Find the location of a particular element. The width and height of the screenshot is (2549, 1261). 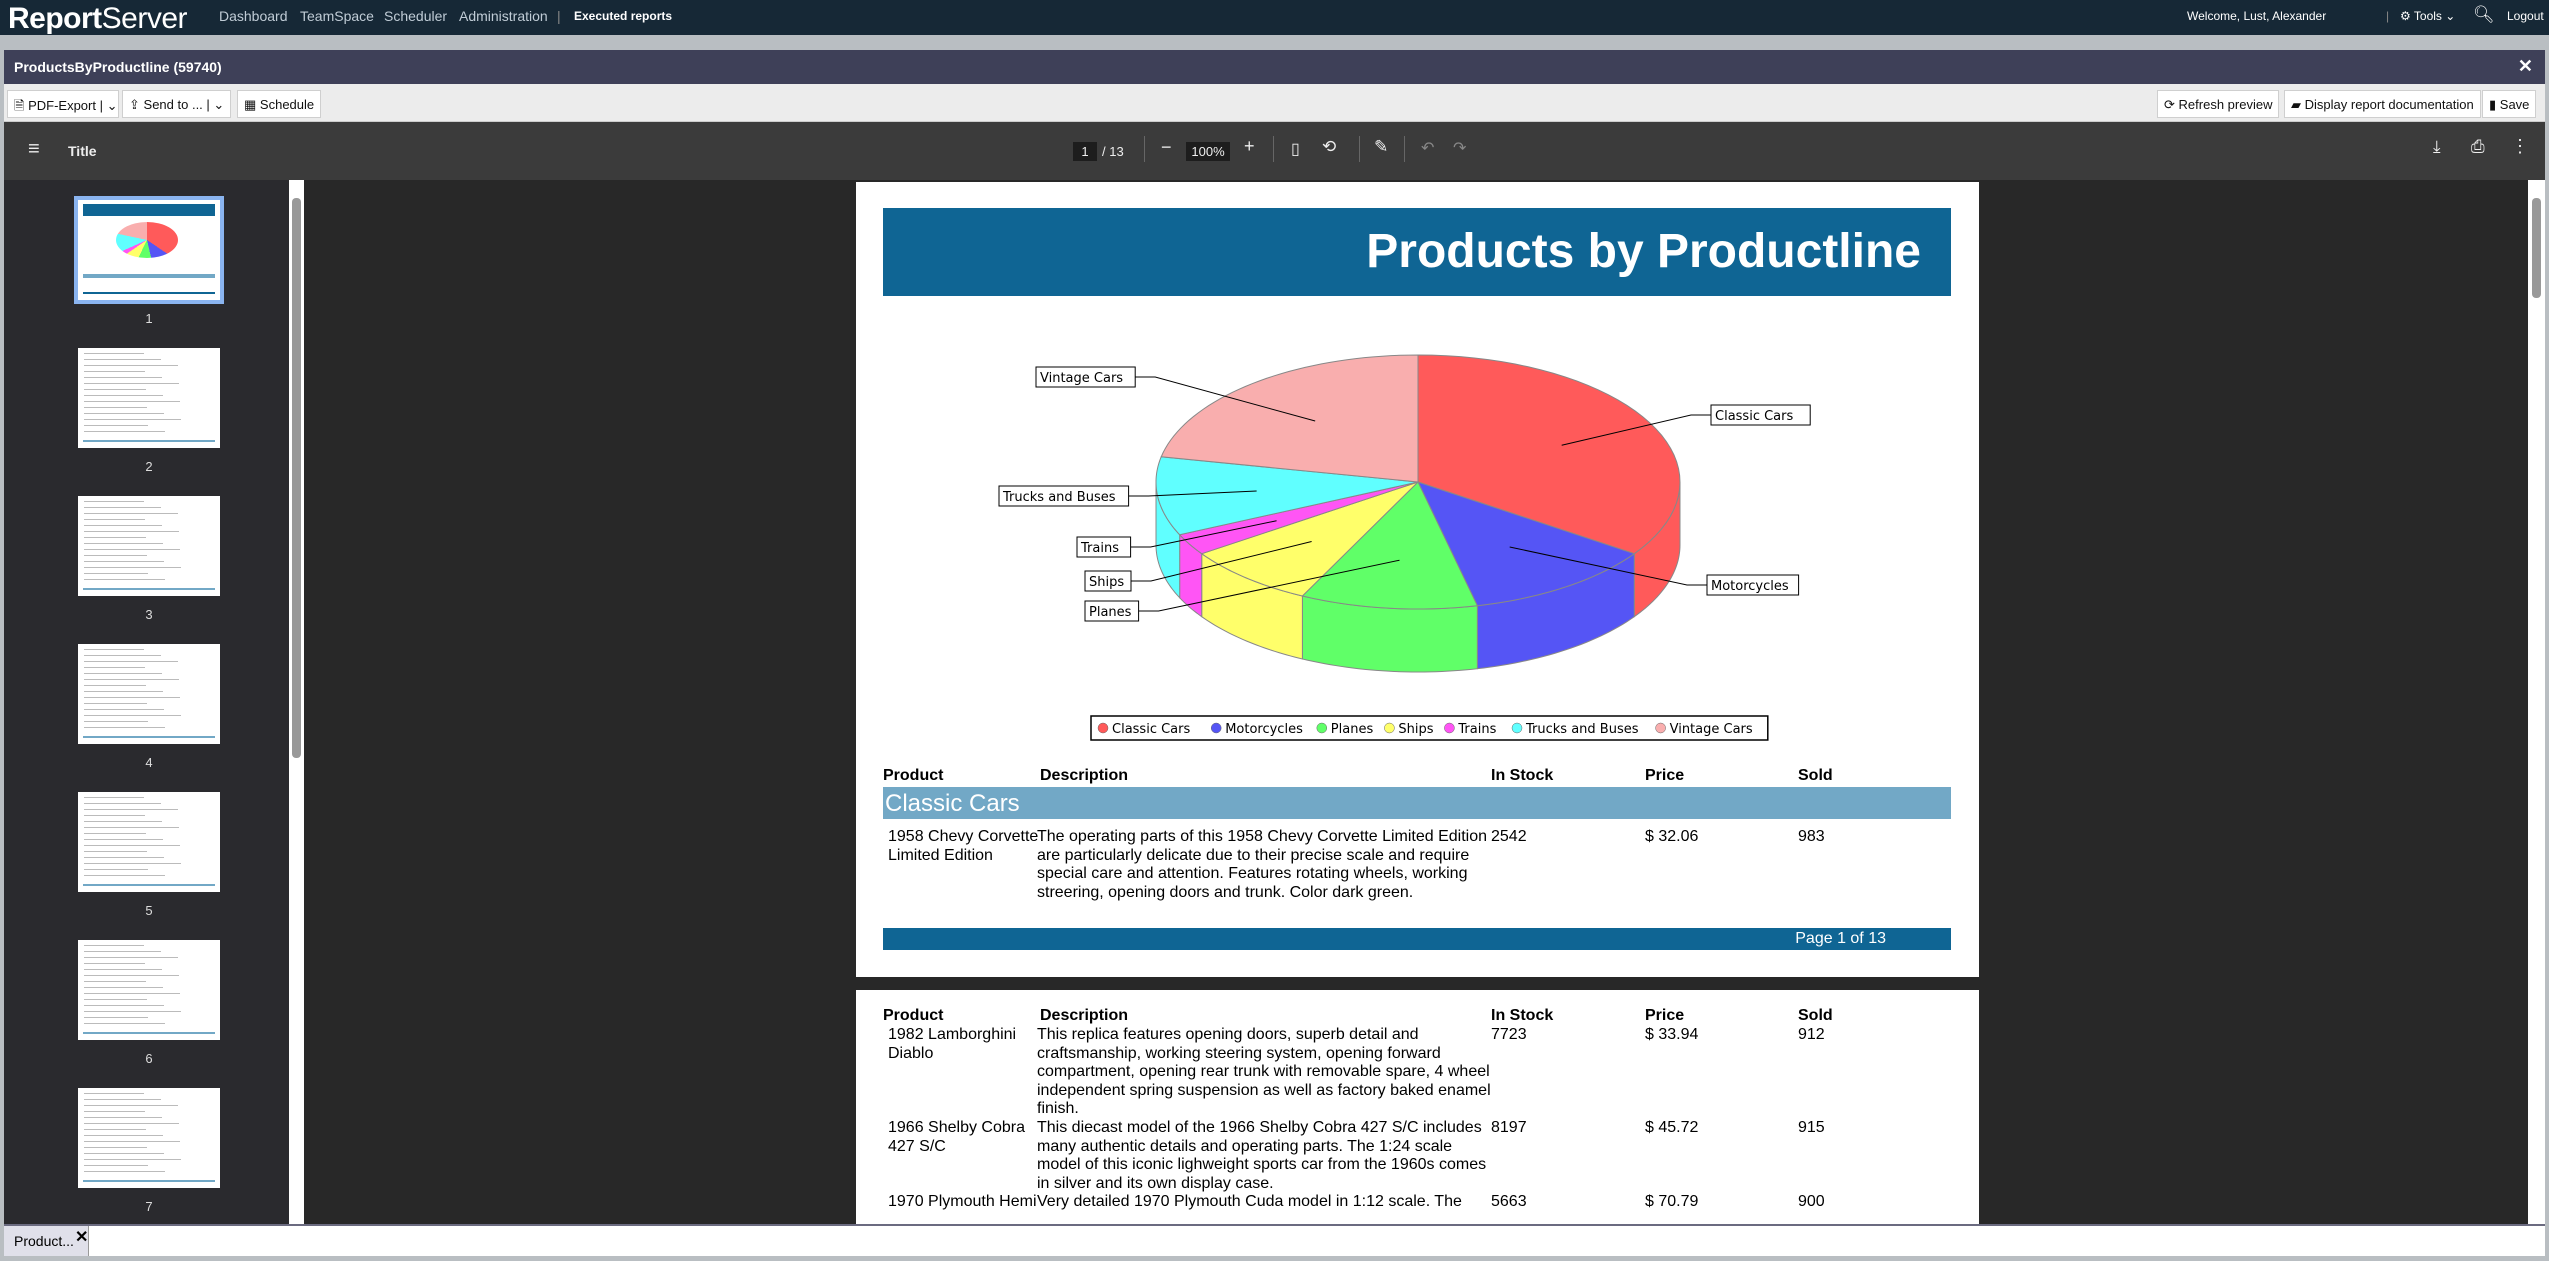

nav-teamspace: TeamSpace is located at coordinates (337, 16).